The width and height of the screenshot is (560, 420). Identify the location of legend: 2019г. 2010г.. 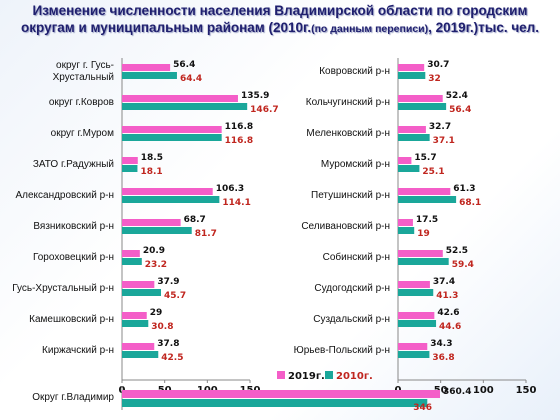
(325, 376).